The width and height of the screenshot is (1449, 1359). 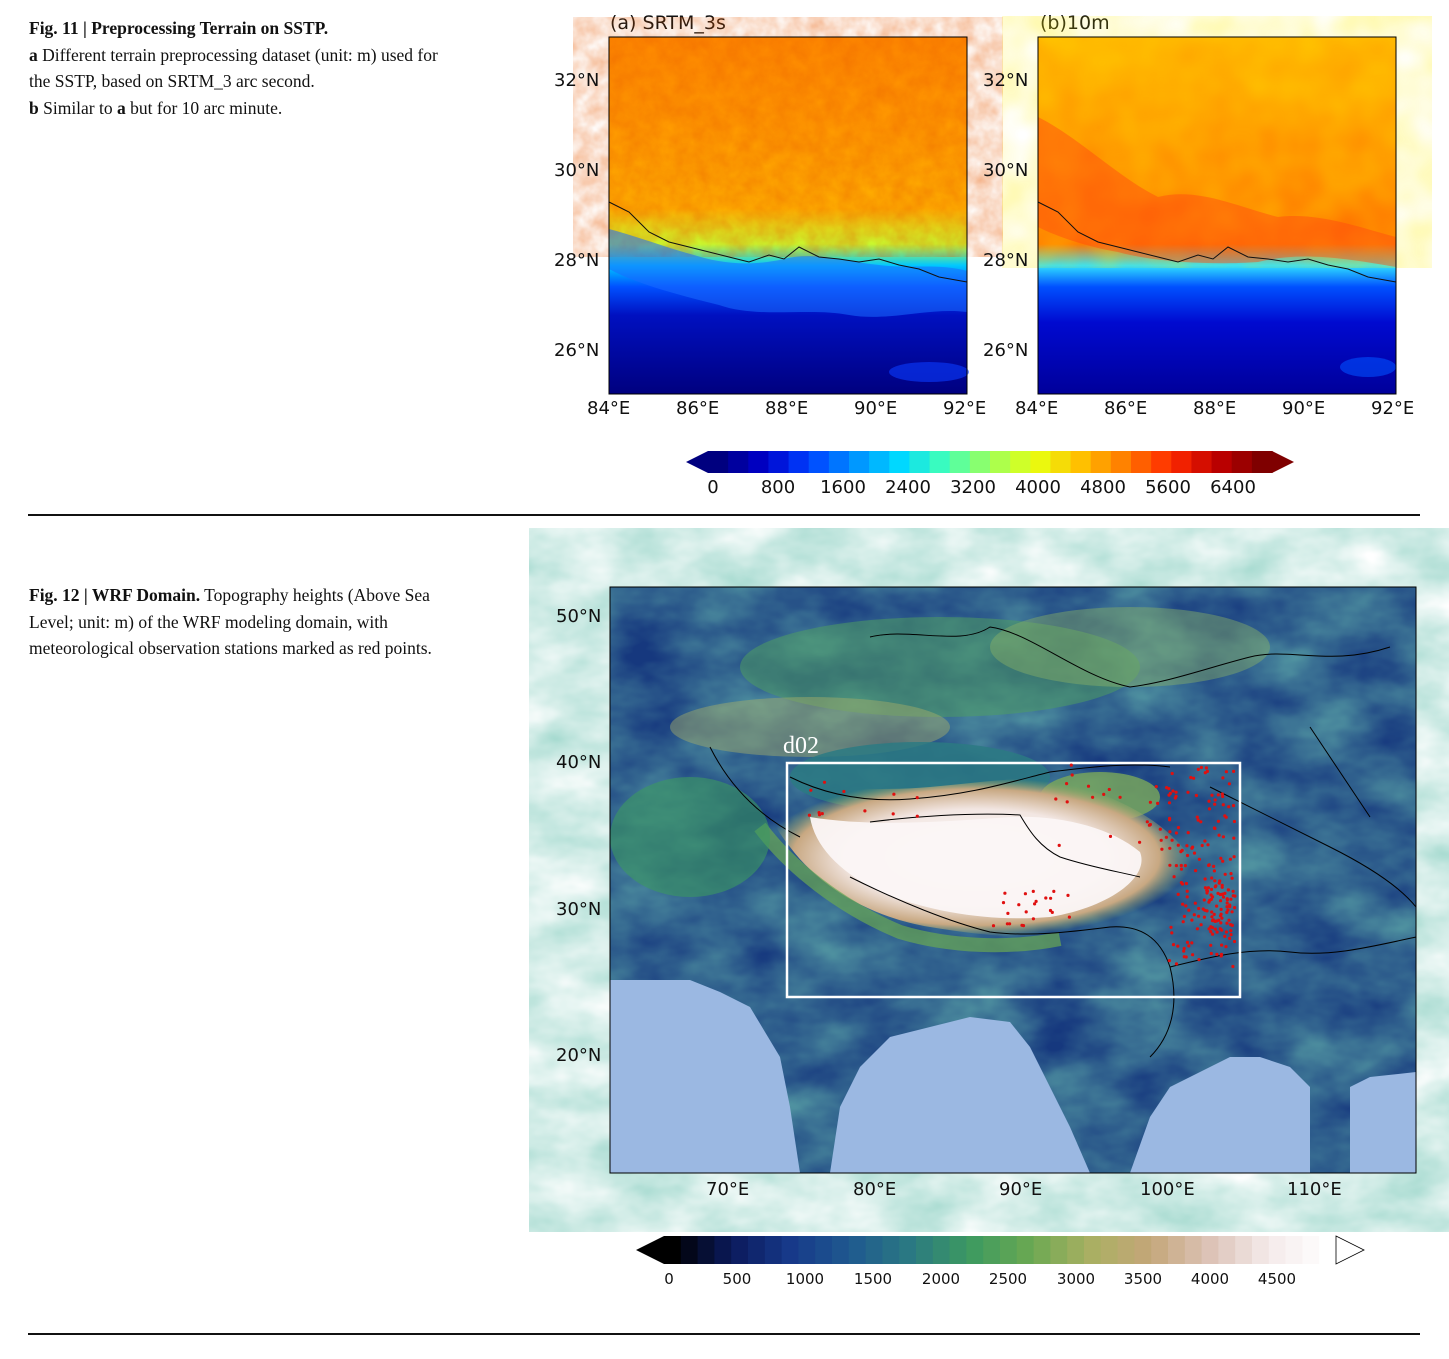 What do you see at coordinates (669, 1279) in the screenshot?
I see `fig12-colorbar-label: 0` at bounding box center [669, 1279].